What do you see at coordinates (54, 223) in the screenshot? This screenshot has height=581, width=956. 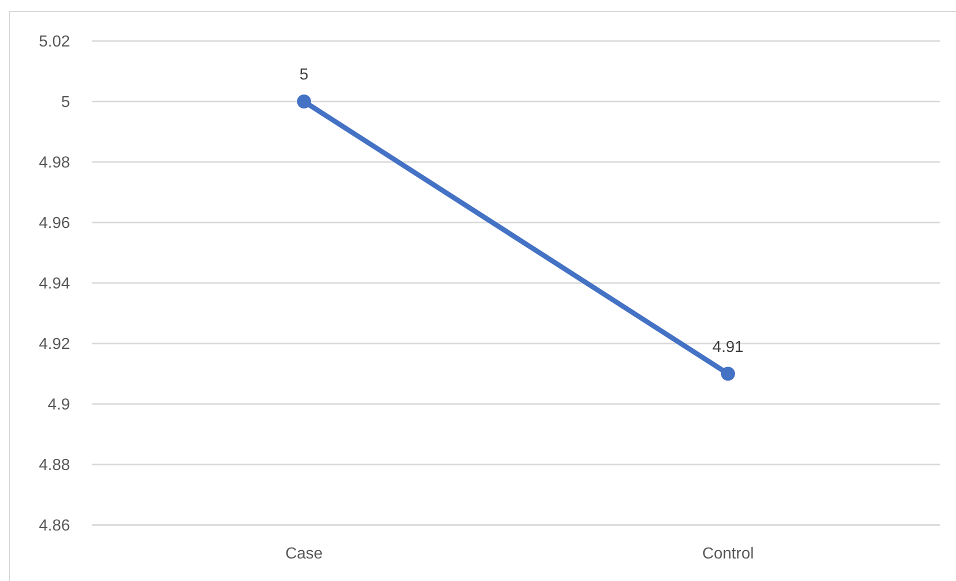 I see `y-tick-label: 4.96` at bounding box center [54, 223].